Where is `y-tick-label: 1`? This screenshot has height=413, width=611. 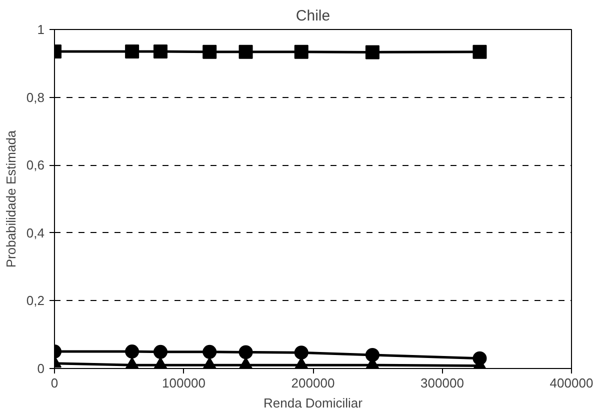
y-tick-label: 1 is located at coordinates (41, 29).